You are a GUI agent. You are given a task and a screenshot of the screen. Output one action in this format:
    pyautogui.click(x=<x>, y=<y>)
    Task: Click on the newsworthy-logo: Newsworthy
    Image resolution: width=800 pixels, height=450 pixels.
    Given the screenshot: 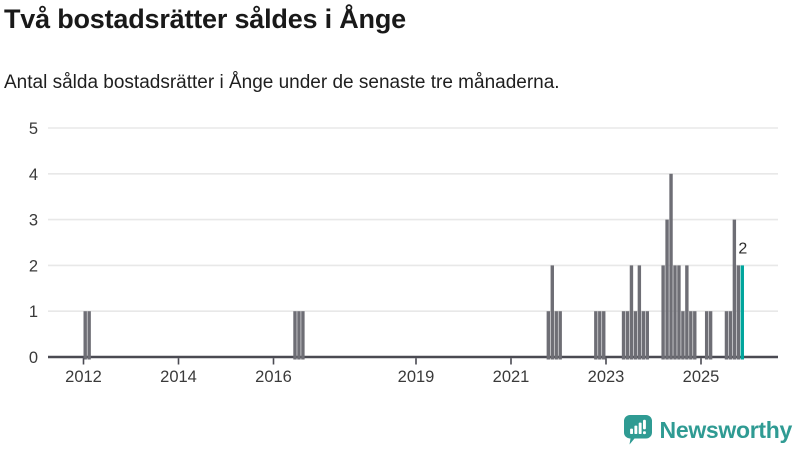 What is the action you would take?
    pyautogui.click(x=708, y=430)
    